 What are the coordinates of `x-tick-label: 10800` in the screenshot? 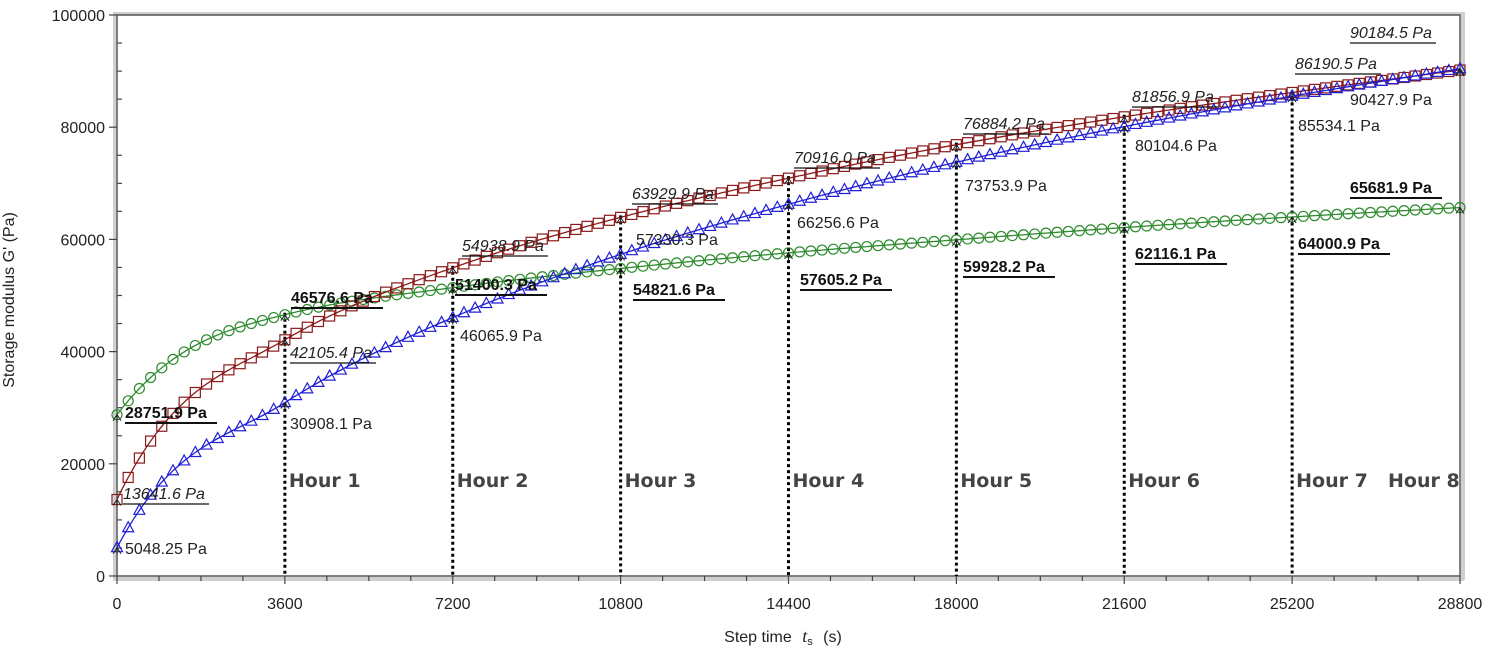 It's located at (620, 604).